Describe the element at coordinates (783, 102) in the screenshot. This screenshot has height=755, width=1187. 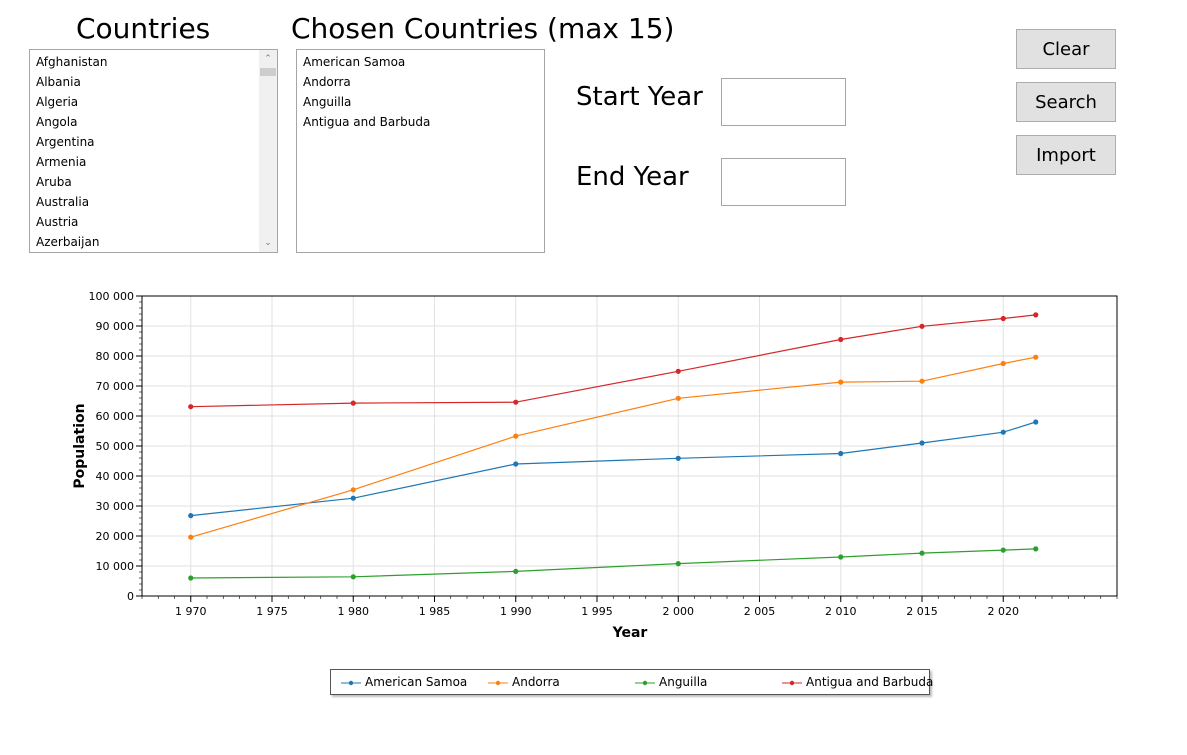
I see `start-year-input` at that location.